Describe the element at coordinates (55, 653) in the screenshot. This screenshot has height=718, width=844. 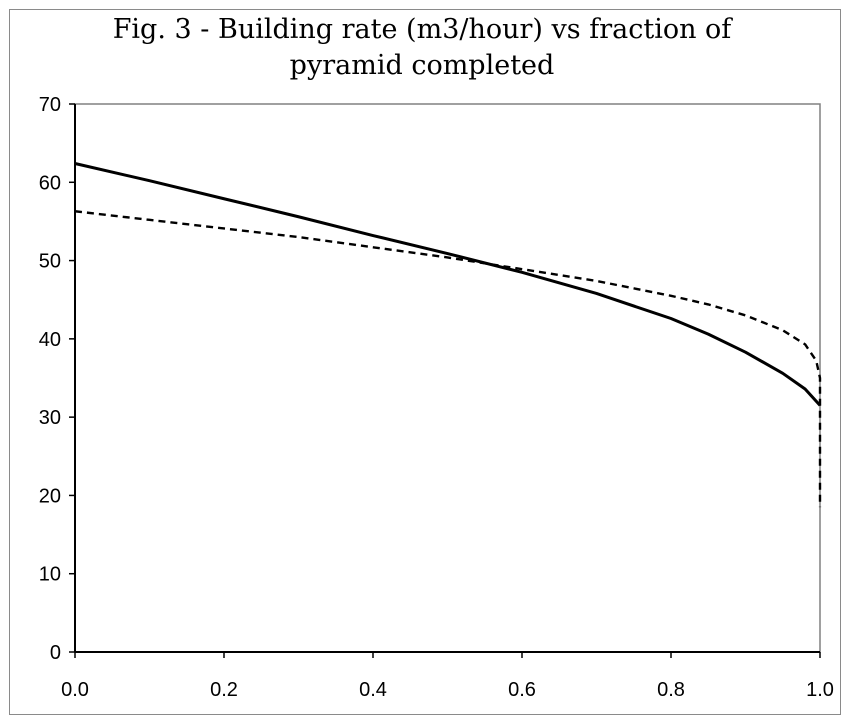
I see `y-tick-label: 0` at that location.